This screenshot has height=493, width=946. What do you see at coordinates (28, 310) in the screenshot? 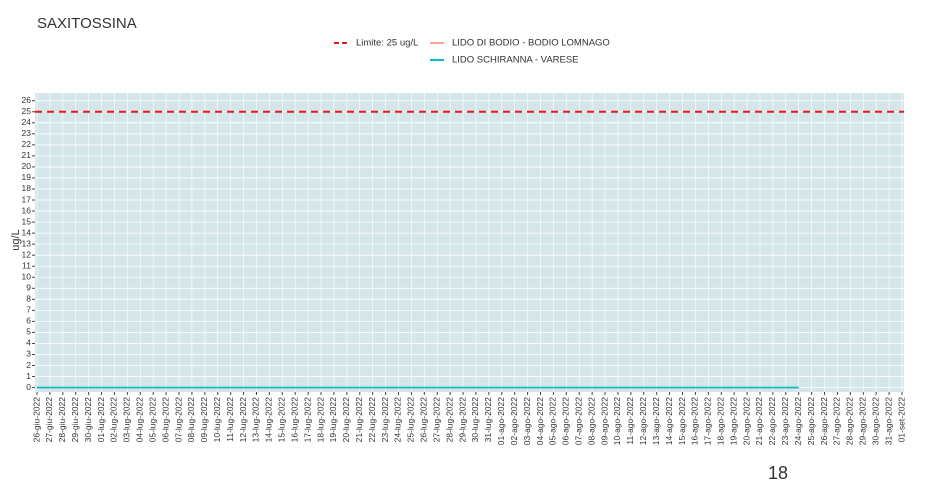
I see `y-tick-label: 7` at bounding box center [28, 310].